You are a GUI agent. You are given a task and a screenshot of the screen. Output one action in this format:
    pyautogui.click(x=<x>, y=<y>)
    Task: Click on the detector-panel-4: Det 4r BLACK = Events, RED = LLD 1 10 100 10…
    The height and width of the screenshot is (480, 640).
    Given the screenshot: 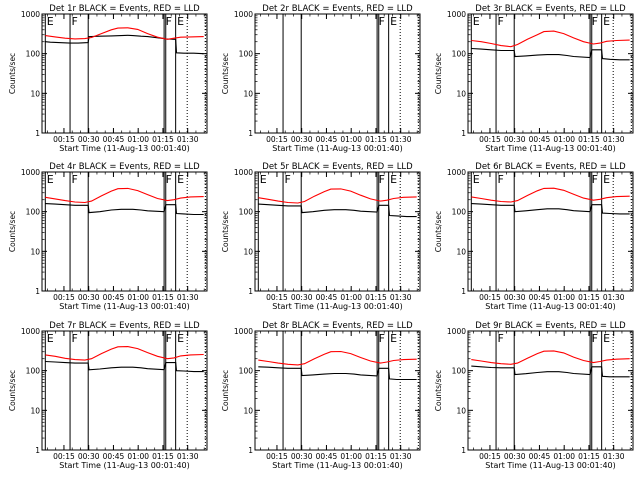 What is the action you would take?
    pyautogui.click(x=108, y=236)
    